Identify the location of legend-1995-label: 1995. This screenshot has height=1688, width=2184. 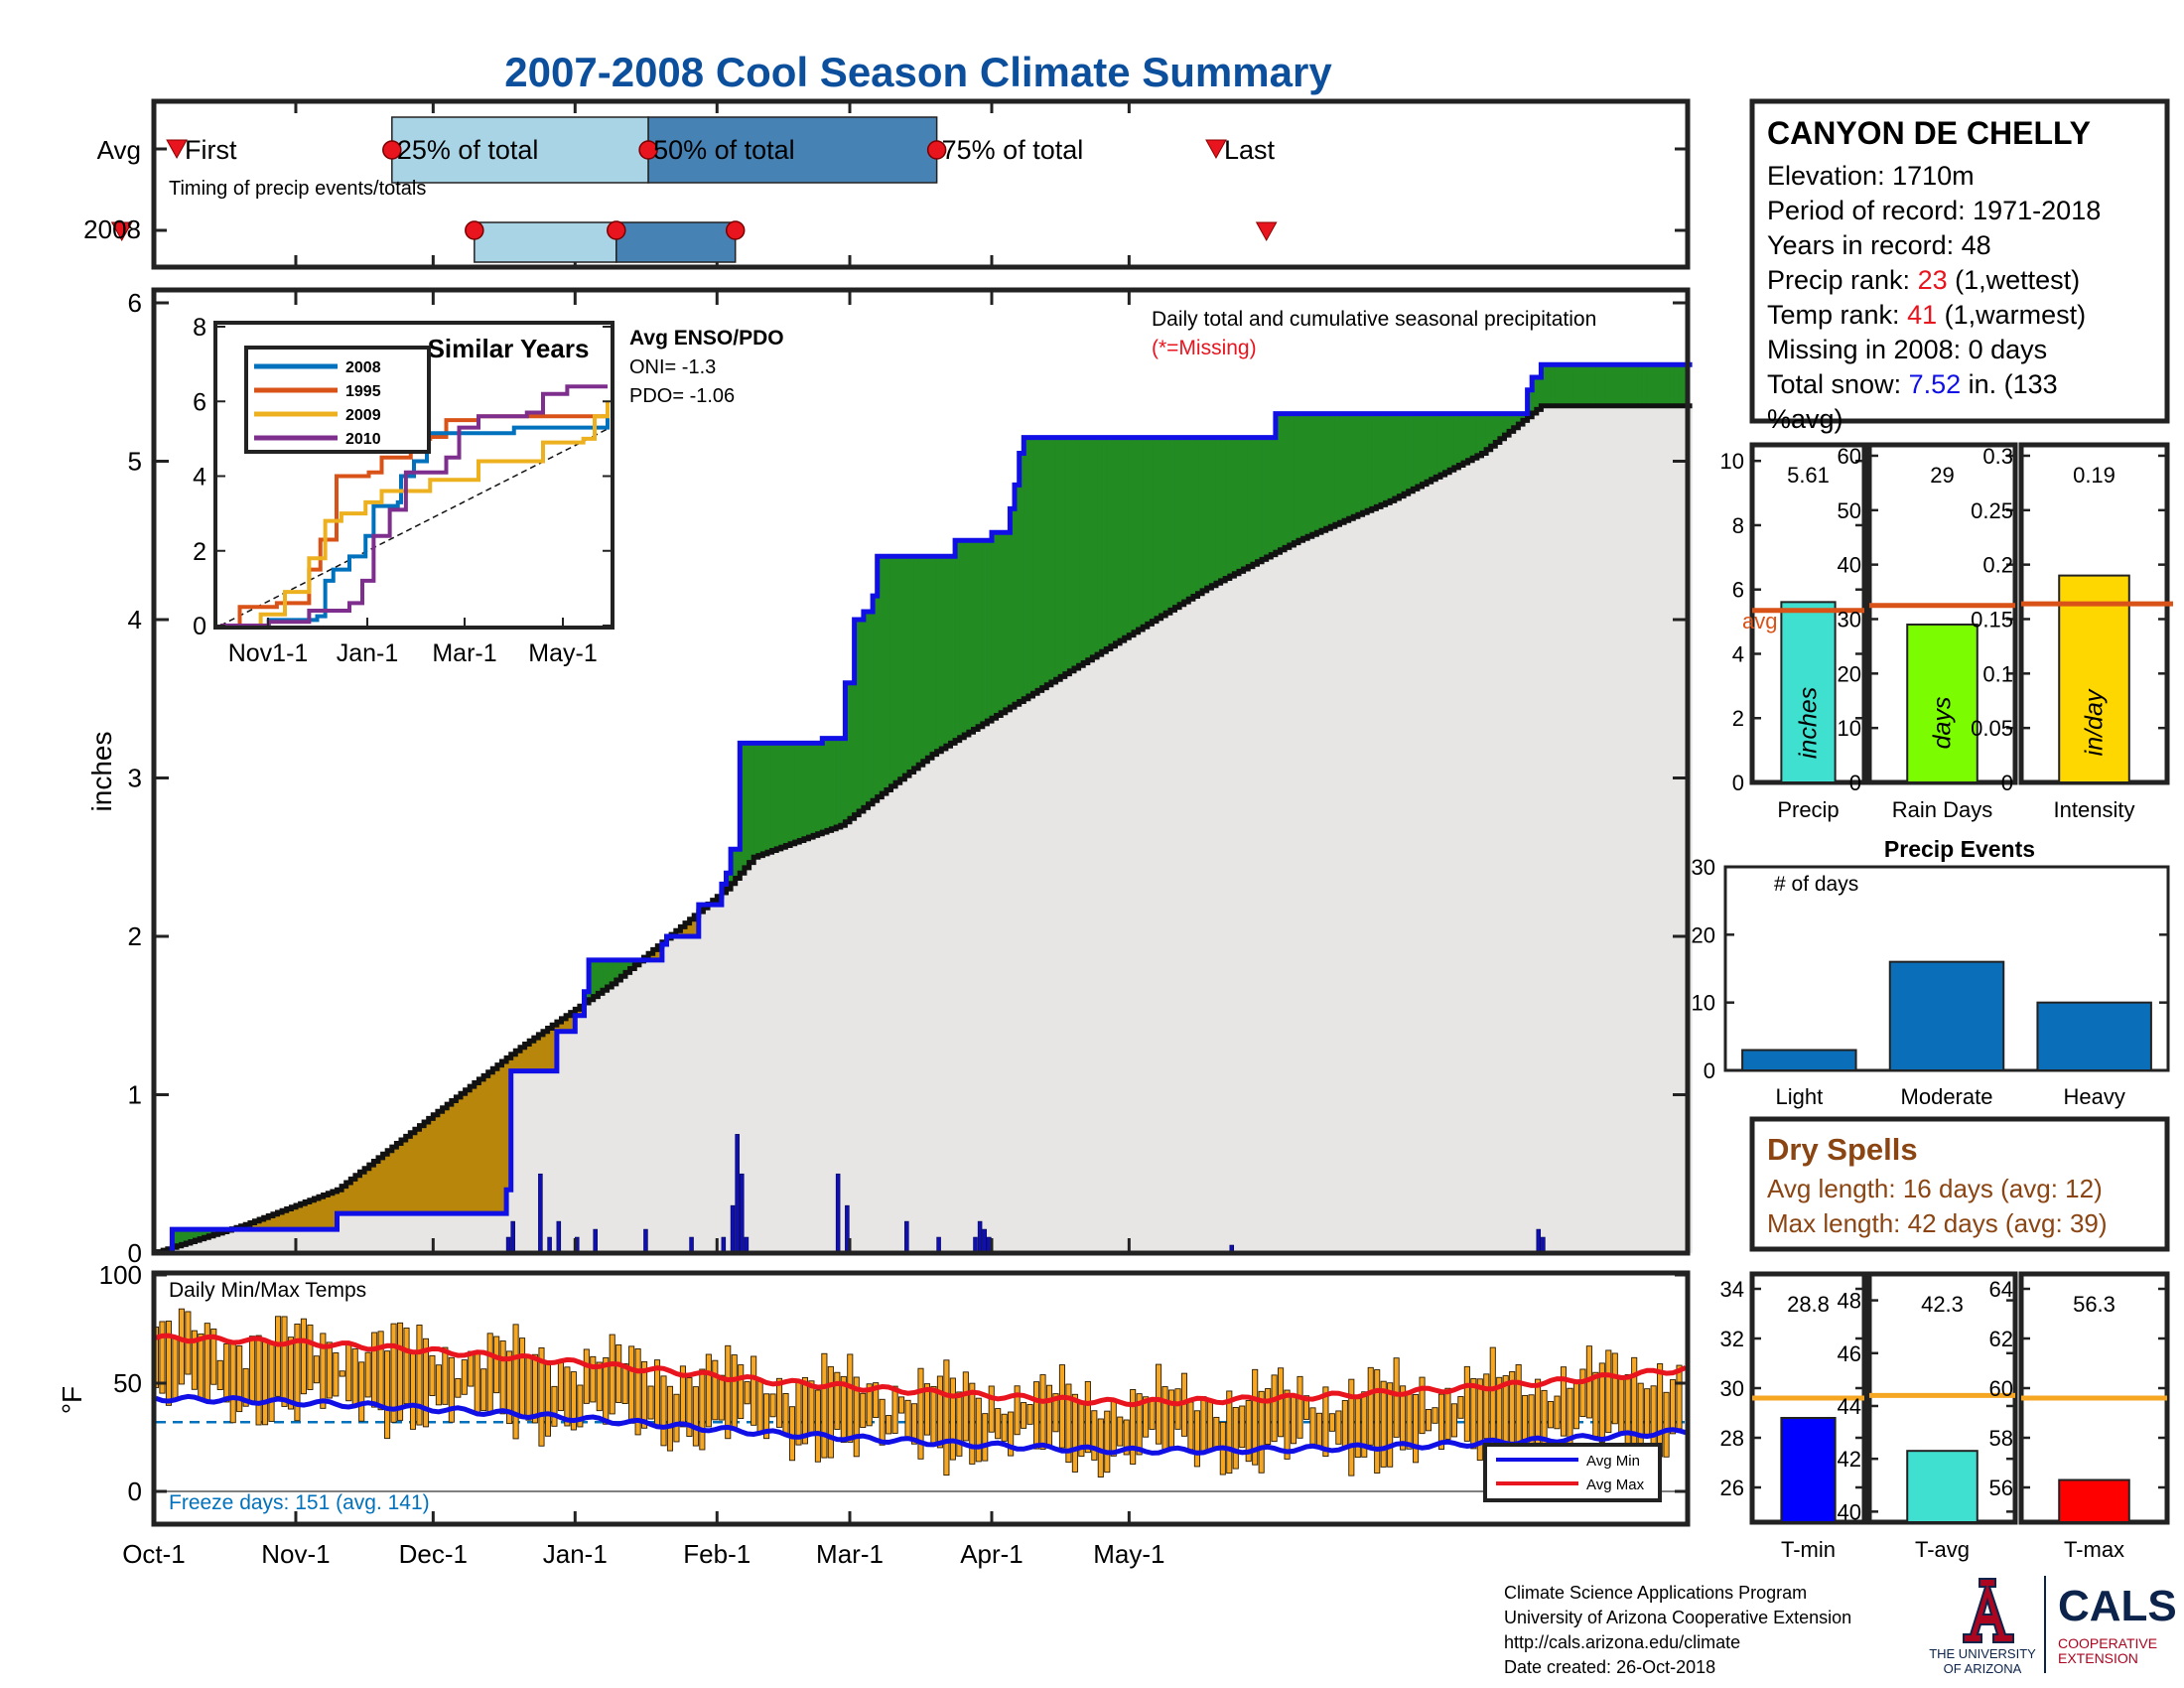
(363, 391).